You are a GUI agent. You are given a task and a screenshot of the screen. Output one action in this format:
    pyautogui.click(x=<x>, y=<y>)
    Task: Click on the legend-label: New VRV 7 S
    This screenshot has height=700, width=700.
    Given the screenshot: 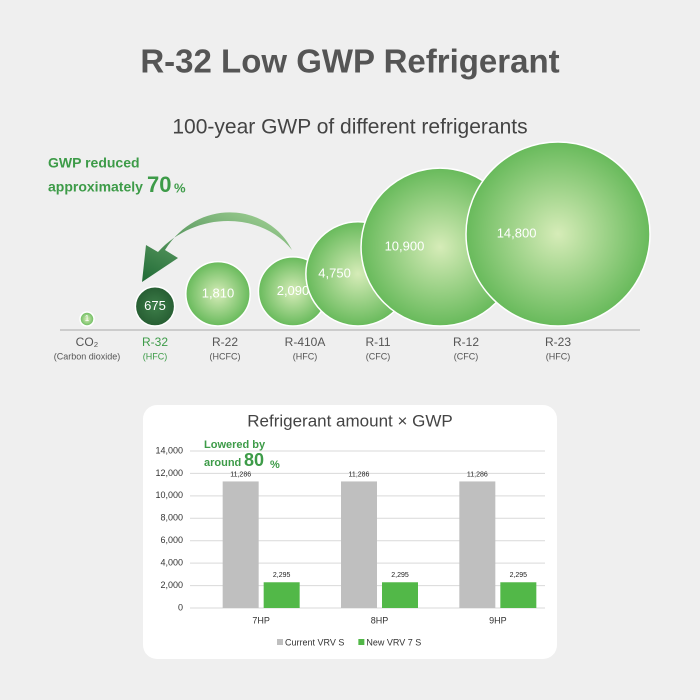 What is the action you would take?
    pyautogui.click(x=393, y=642)
    